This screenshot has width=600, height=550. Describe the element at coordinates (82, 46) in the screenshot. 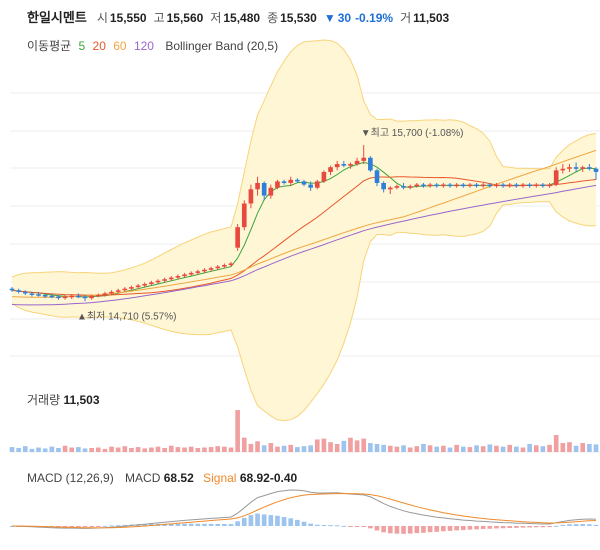

I see `ma-5-label: 5` at that location.